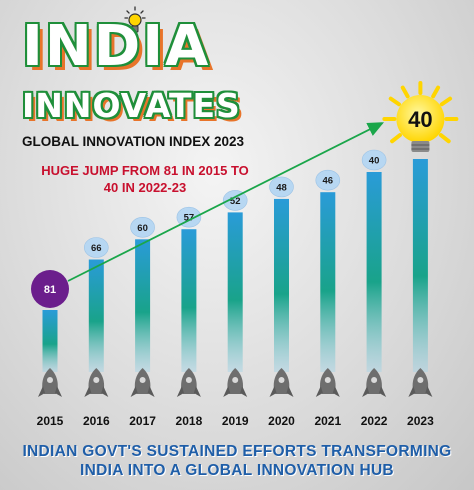  I want to click on bar-2017, so click(143, 305).